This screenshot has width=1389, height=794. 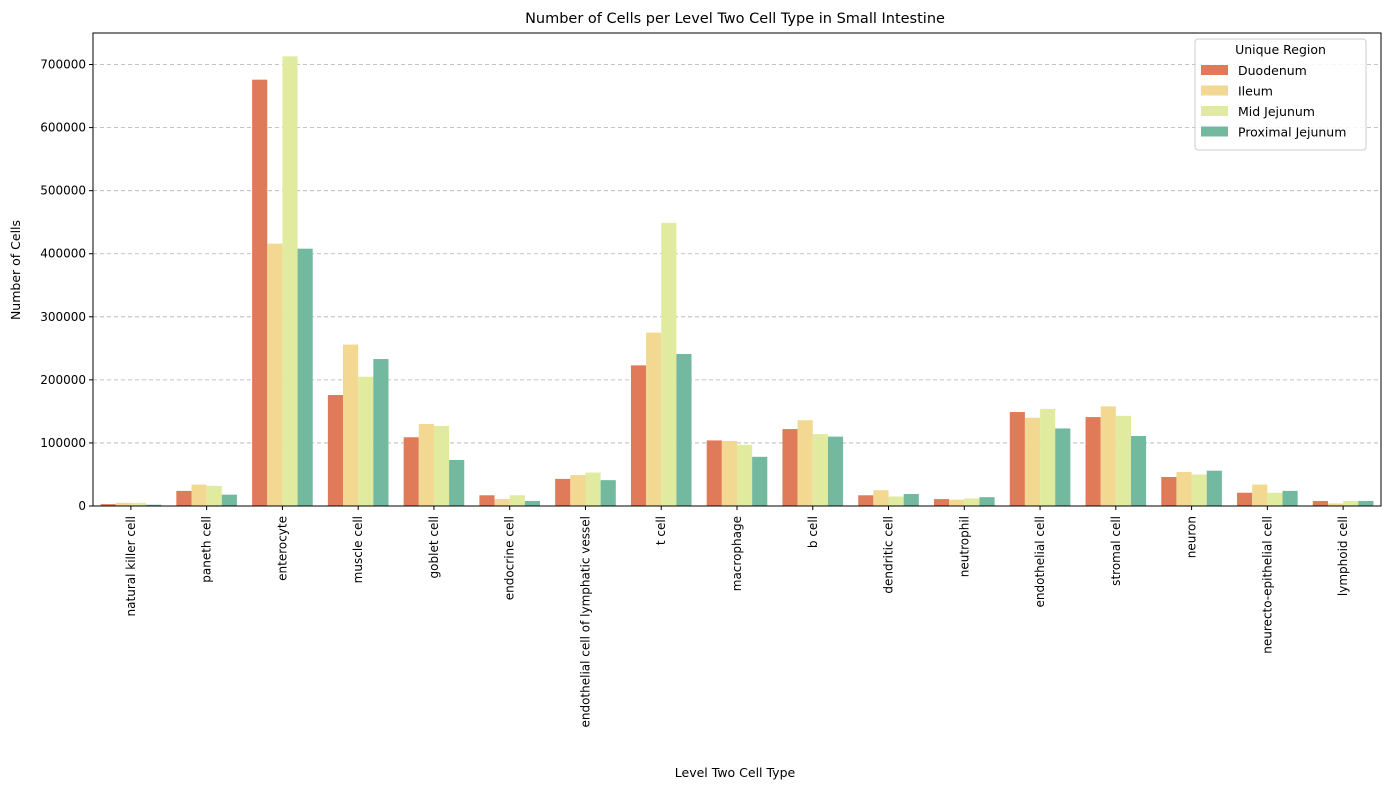 What do you see at coordinates (964, 546) in the screenshot?
I see `x-tick-label: neutrophil` at bounding box center [964, 546].